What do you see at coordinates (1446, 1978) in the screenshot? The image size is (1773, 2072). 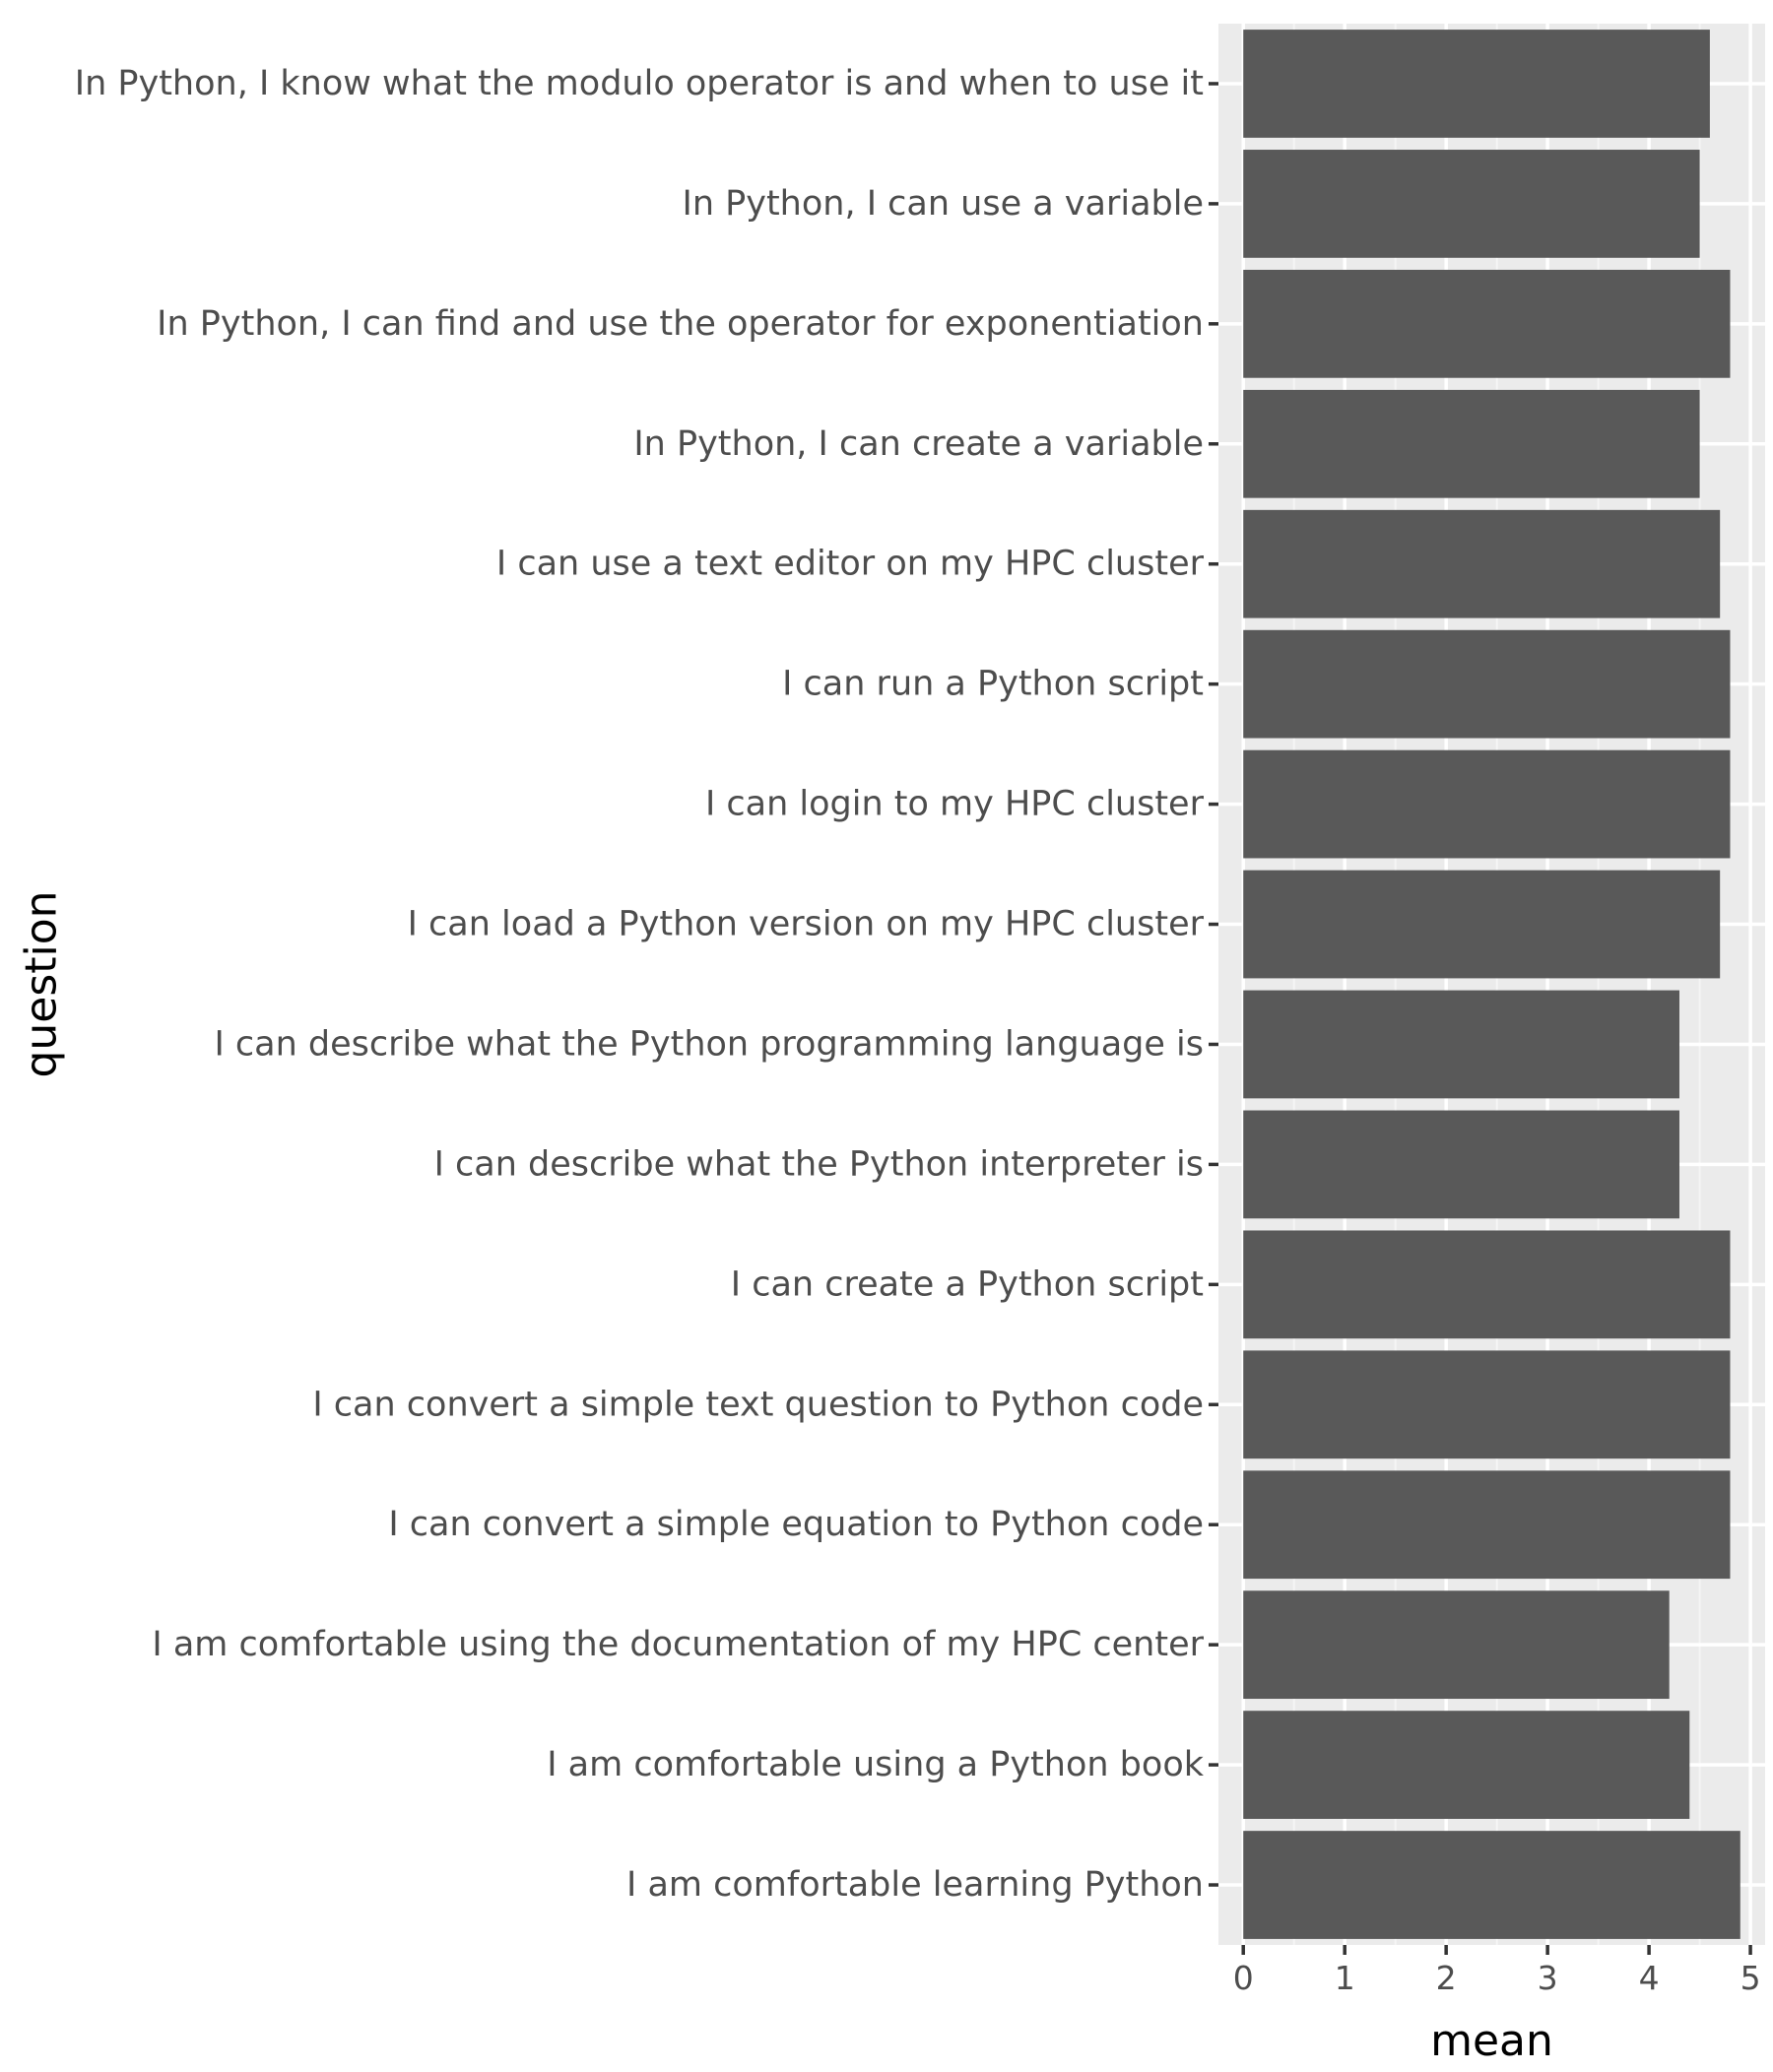 I see `x-tick-label: 2` at bounding box center [1446, 1978].